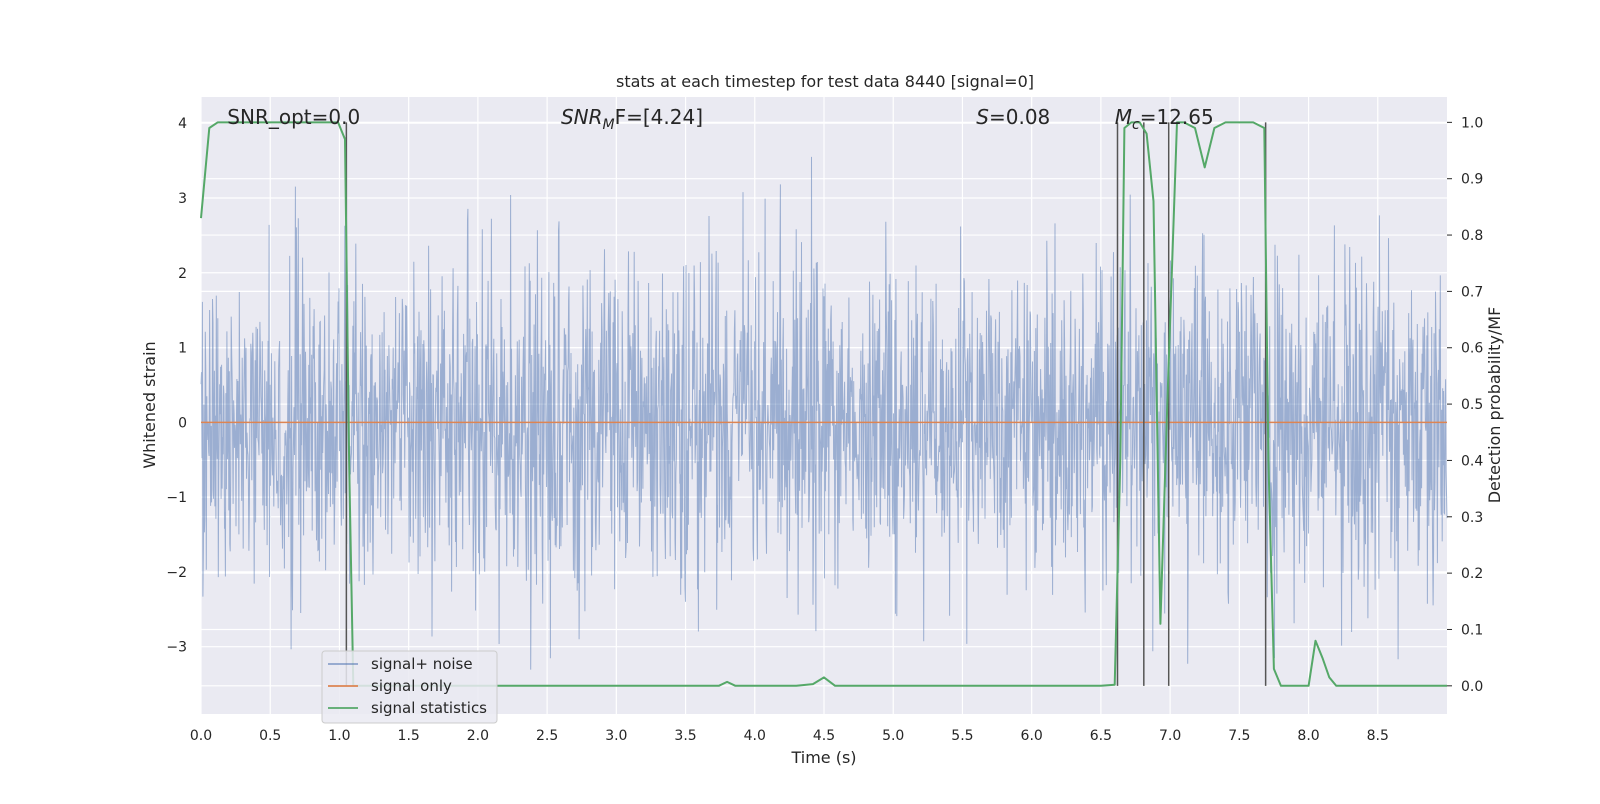 This screenshot has height=804, width=1600. Describe the element at coordinates (182, 124) in the screenshot. I see `y-left-tick-label-0: 4` at that location.